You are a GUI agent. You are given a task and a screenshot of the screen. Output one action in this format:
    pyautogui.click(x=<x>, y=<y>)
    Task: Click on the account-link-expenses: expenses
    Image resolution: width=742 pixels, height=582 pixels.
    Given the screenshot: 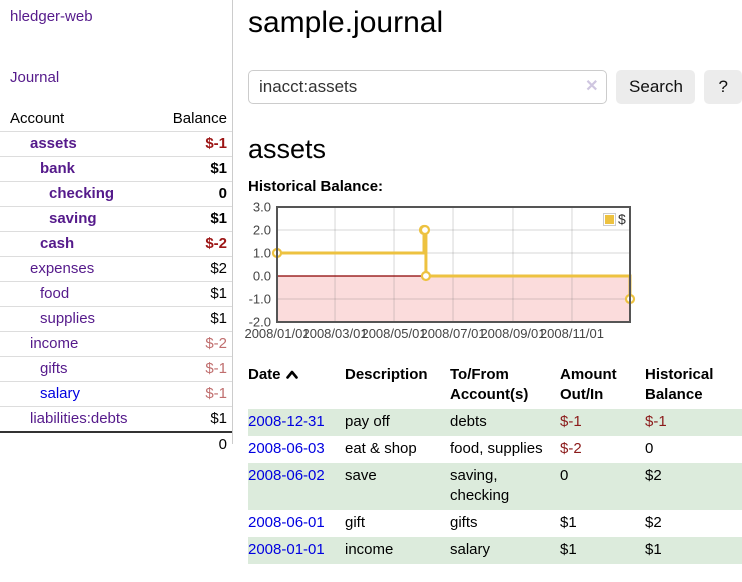 What is the action you would take?
    pyautogui.click(x=62, y=268)
    